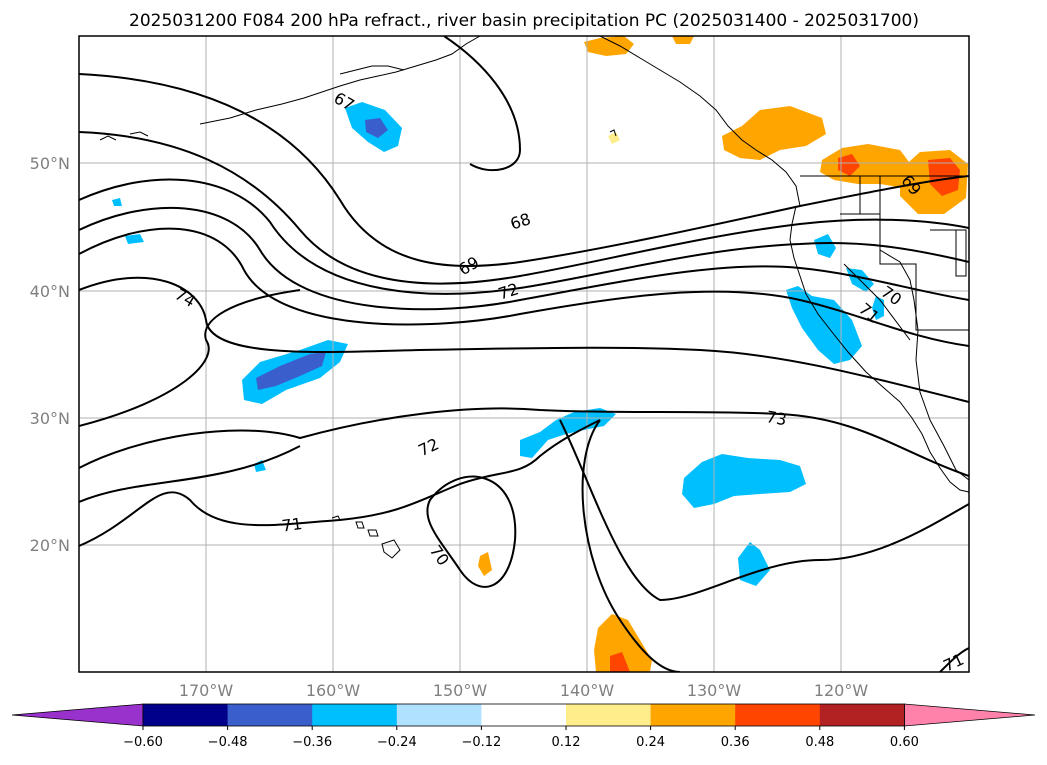  What do you see at coordinates (312, 742) in the screenshot?
I see `colorbar-tick-label: −0.36` at bounding box center [312, 742].